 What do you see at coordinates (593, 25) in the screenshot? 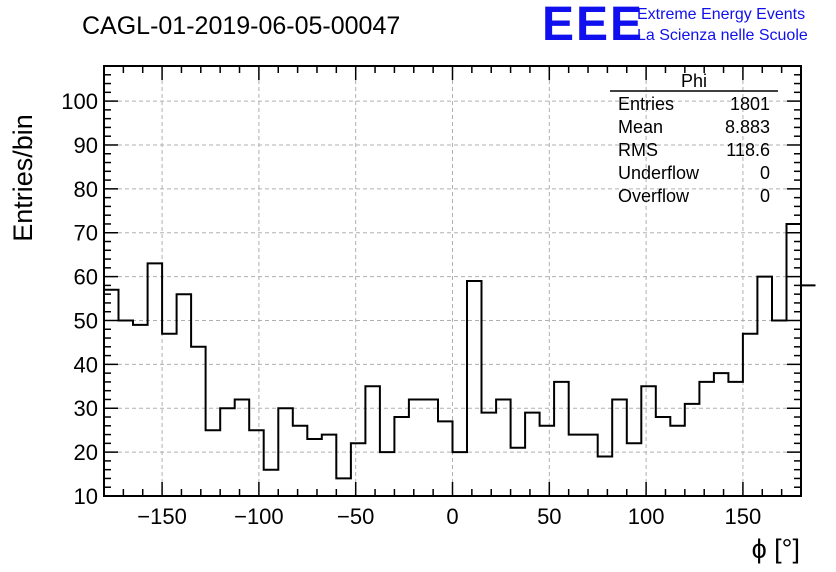
I see `eee-logo-mark: EEE` at bounding box center [593, 25].